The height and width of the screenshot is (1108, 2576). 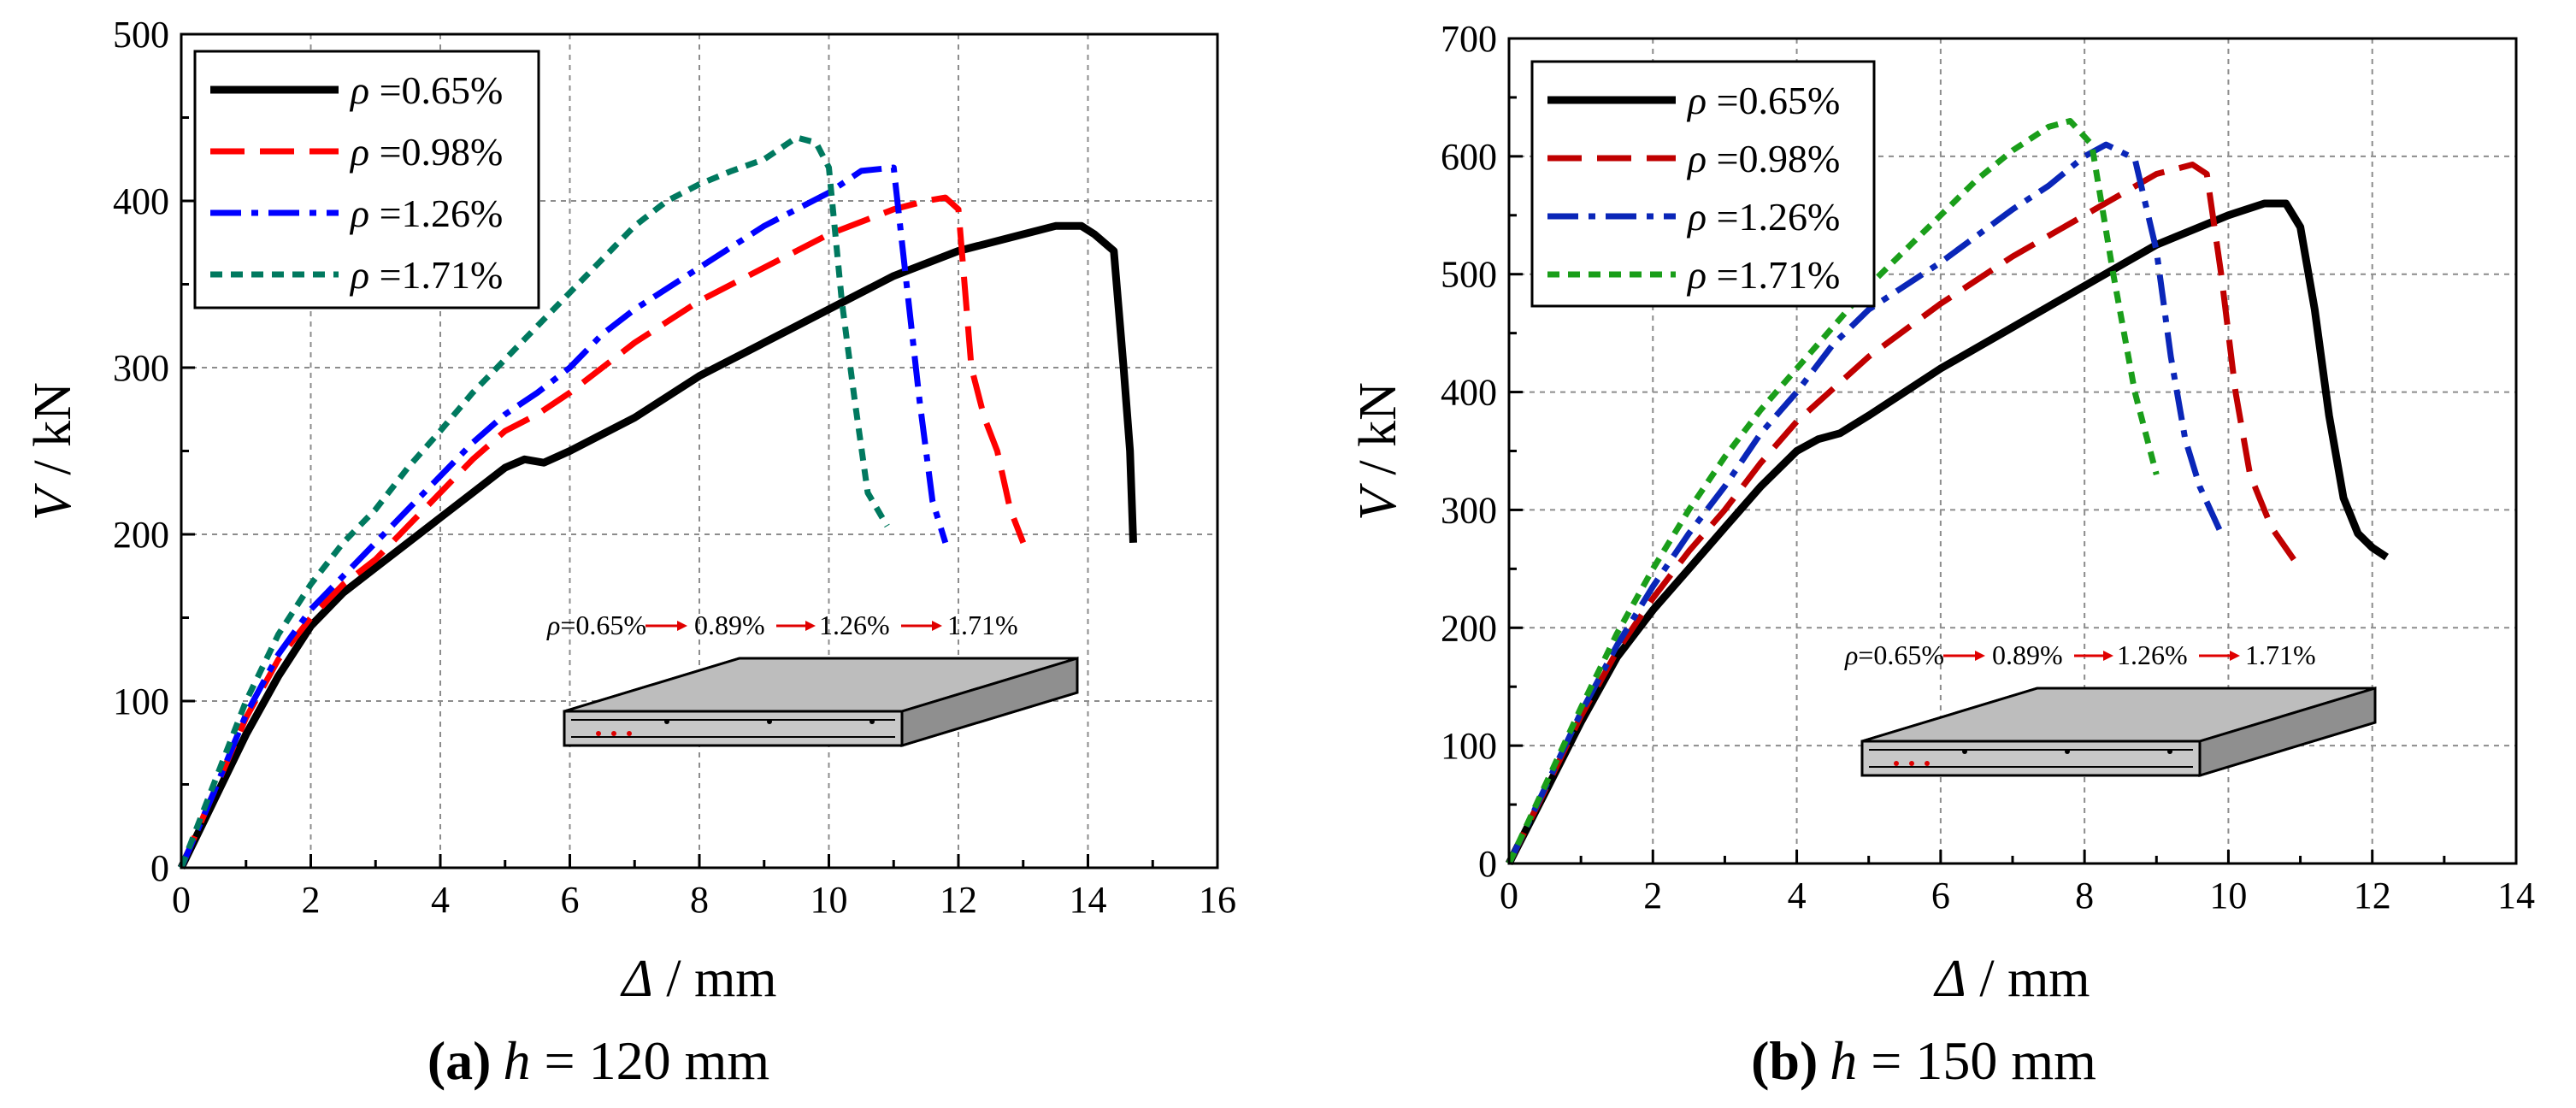 What do you see at coordinates (598, 1060) in the screenshot?
I see `caption-a: (a) h = 120 mm` at bounding box center [598, 1060].